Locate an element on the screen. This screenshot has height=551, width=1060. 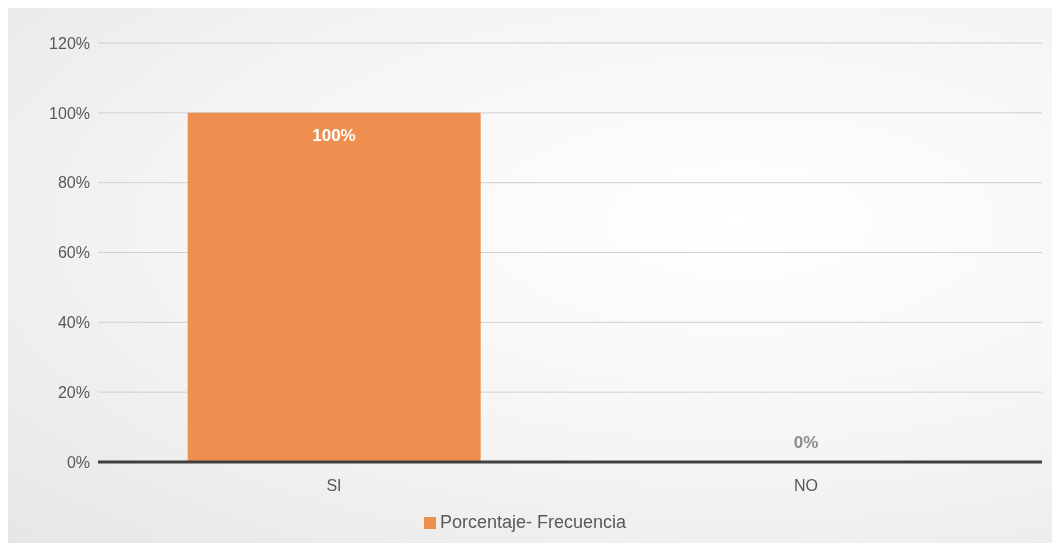
y-tick-label: 40% is located at coordinates (73, 323).